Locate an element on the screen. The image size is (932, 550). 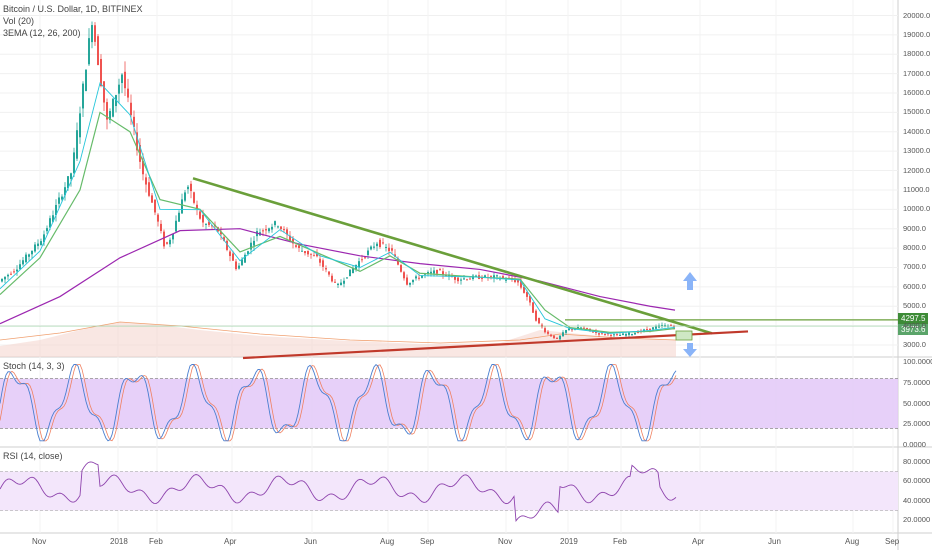
stoch-d-line is located at coordinates (338, 403).